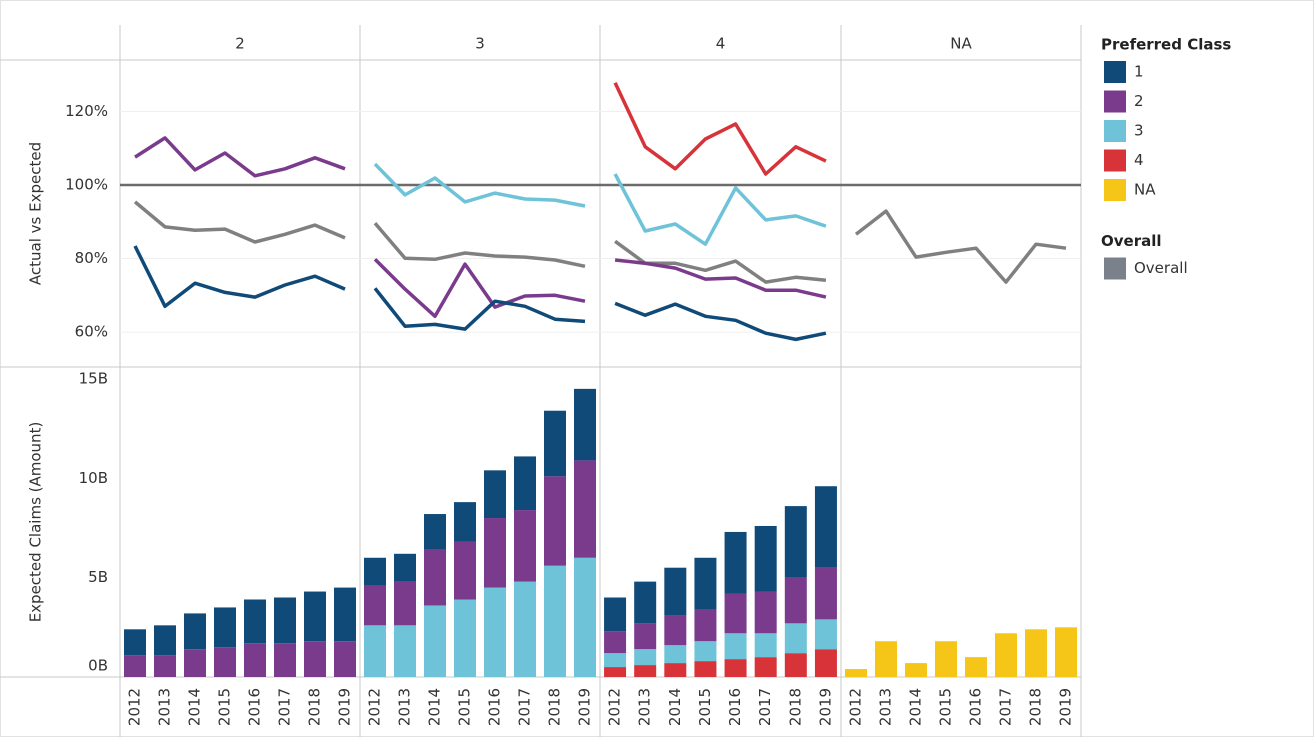 The height and width of the screenshot is (737, 1314). I want to click on y-tick-label: 120%, so click(86, 111).